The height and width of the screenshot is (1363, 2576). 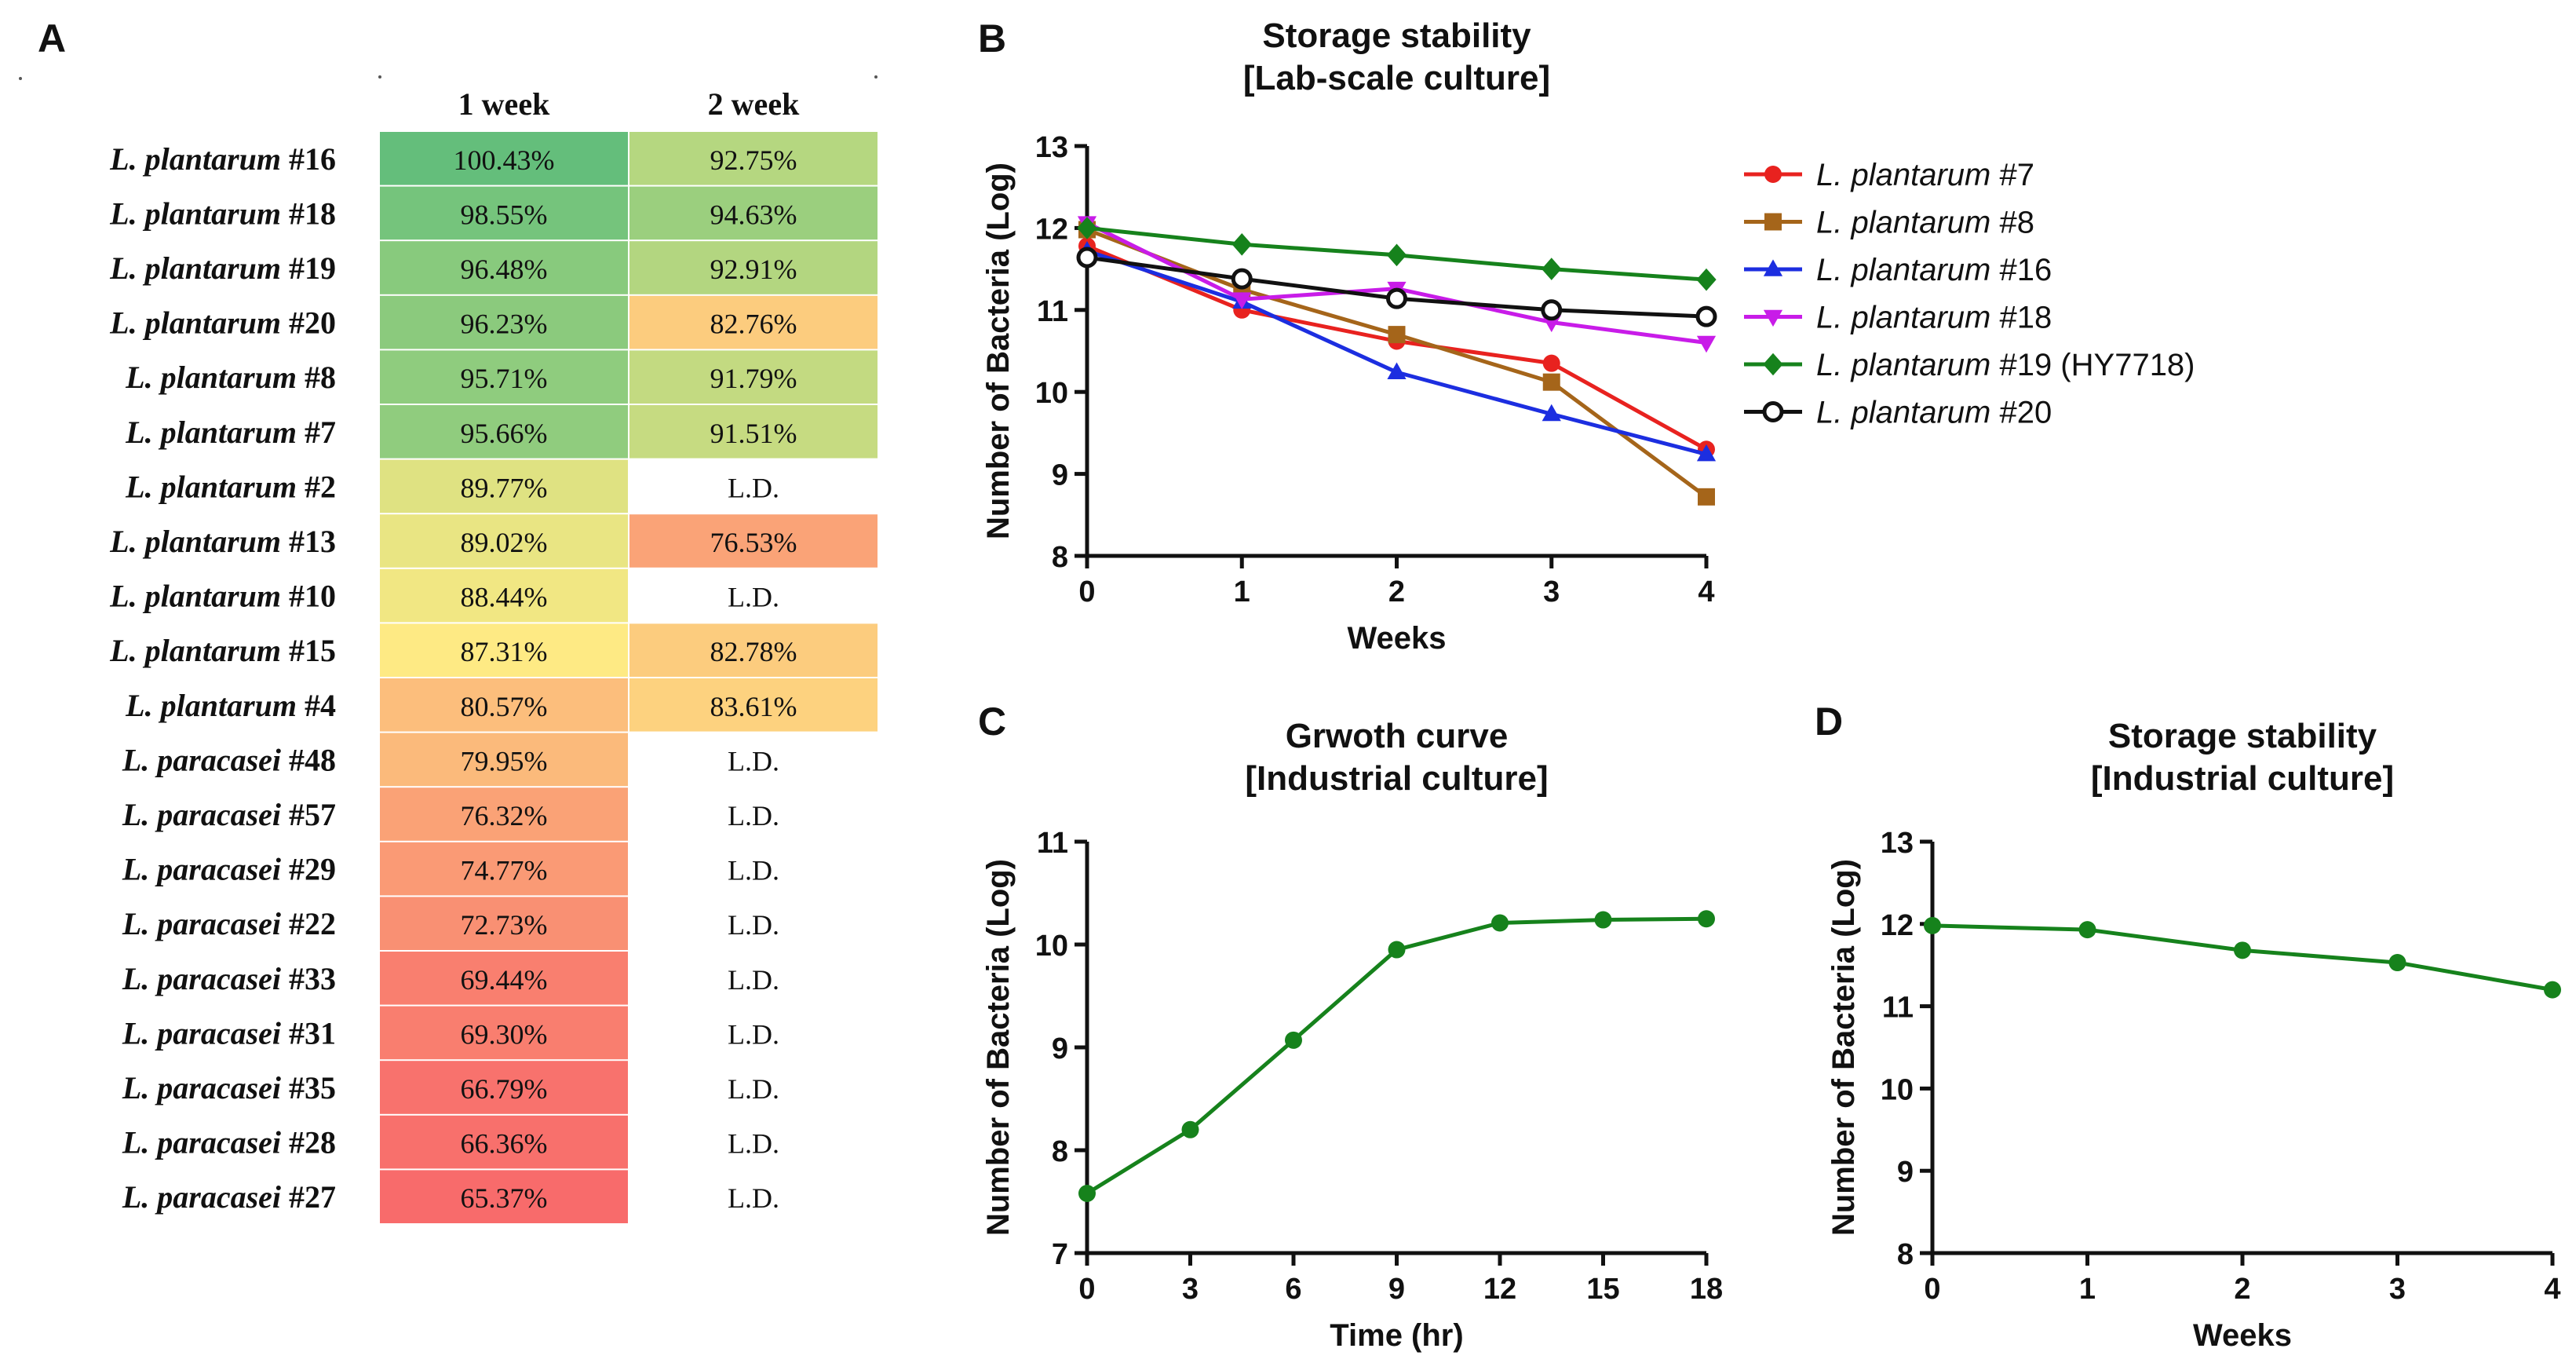 I want to click on row-label: L. plantarum #18, so click(x=222, y=213).